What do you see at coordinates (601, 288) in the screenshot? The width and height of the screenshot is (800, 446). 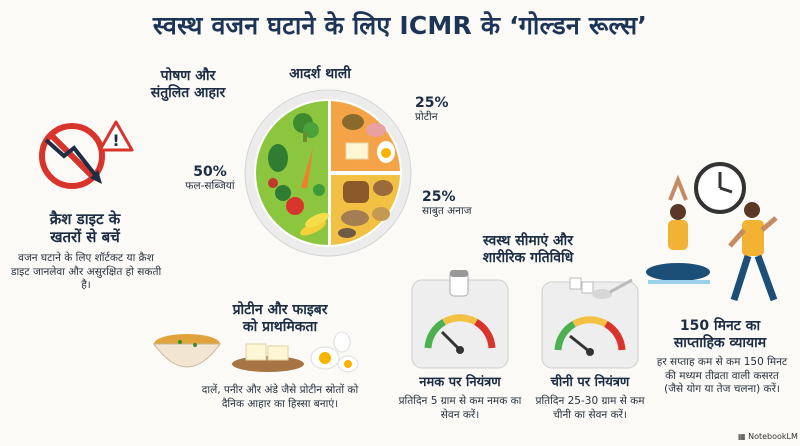 I see `sugar-spoon-icon` at bounding box center [601, 288].